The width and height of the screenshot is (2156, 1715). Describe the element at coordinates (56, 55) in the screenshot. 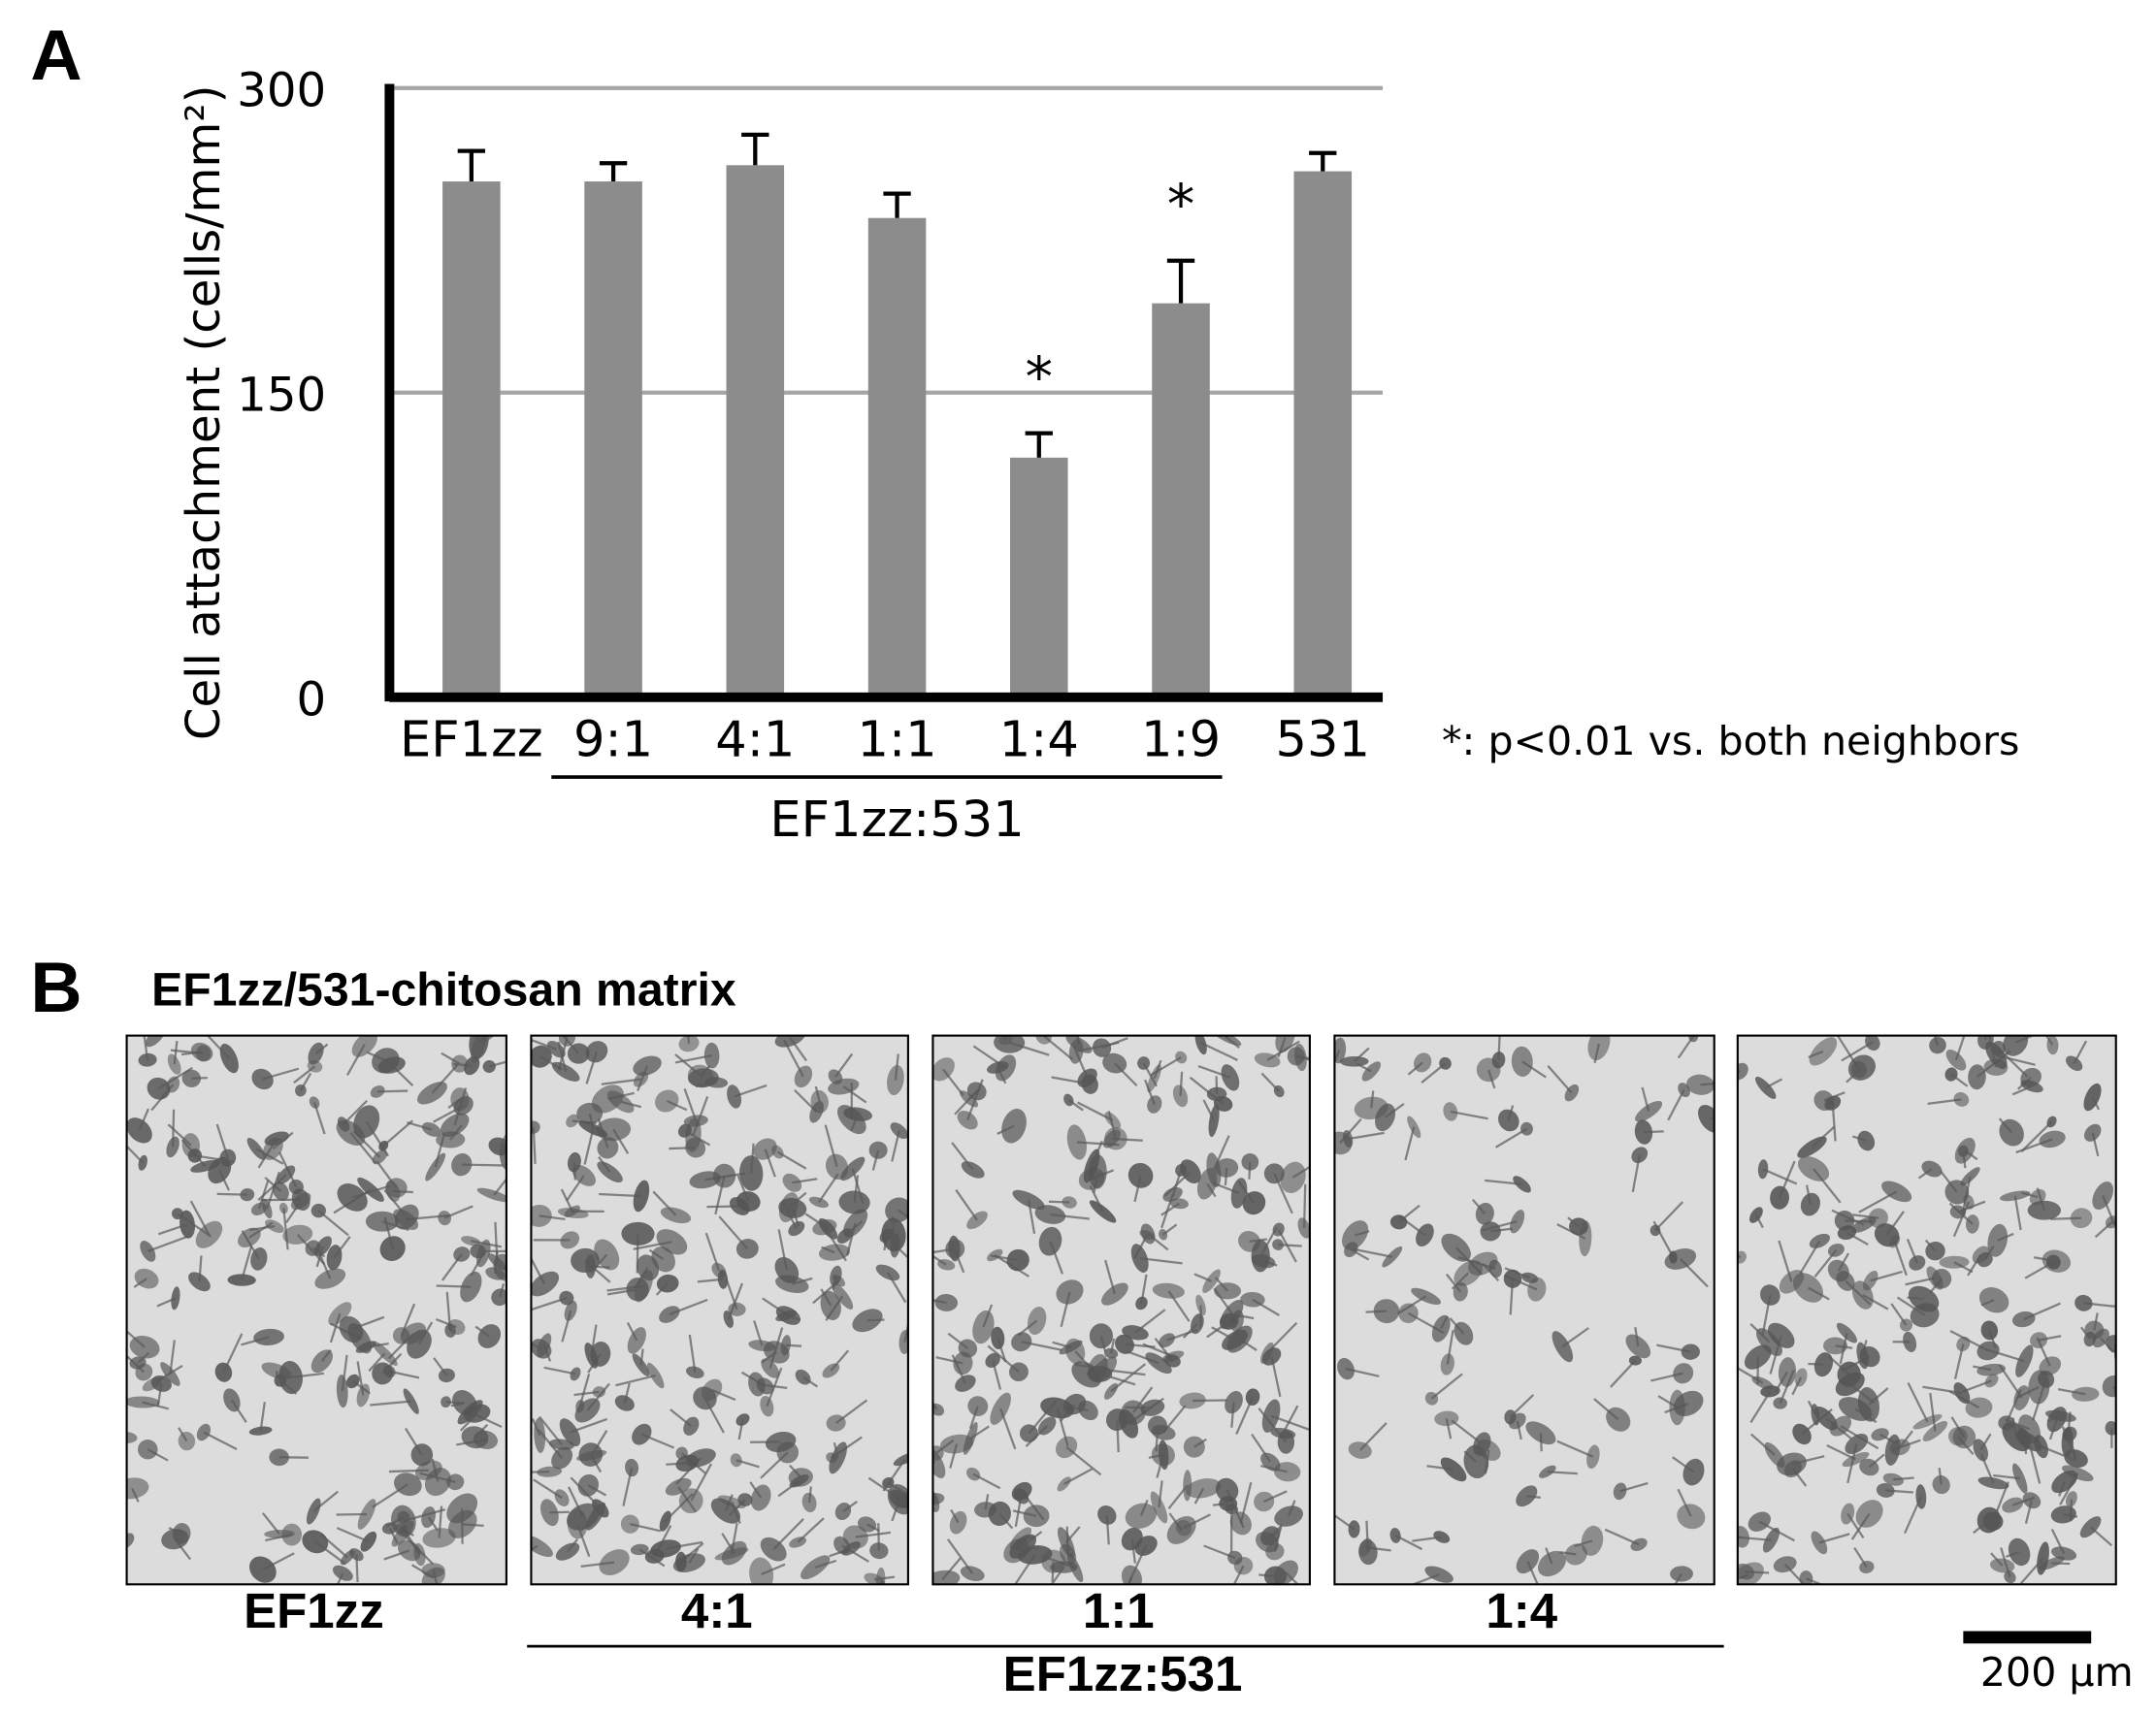

I see `panel-label: A` at that location.